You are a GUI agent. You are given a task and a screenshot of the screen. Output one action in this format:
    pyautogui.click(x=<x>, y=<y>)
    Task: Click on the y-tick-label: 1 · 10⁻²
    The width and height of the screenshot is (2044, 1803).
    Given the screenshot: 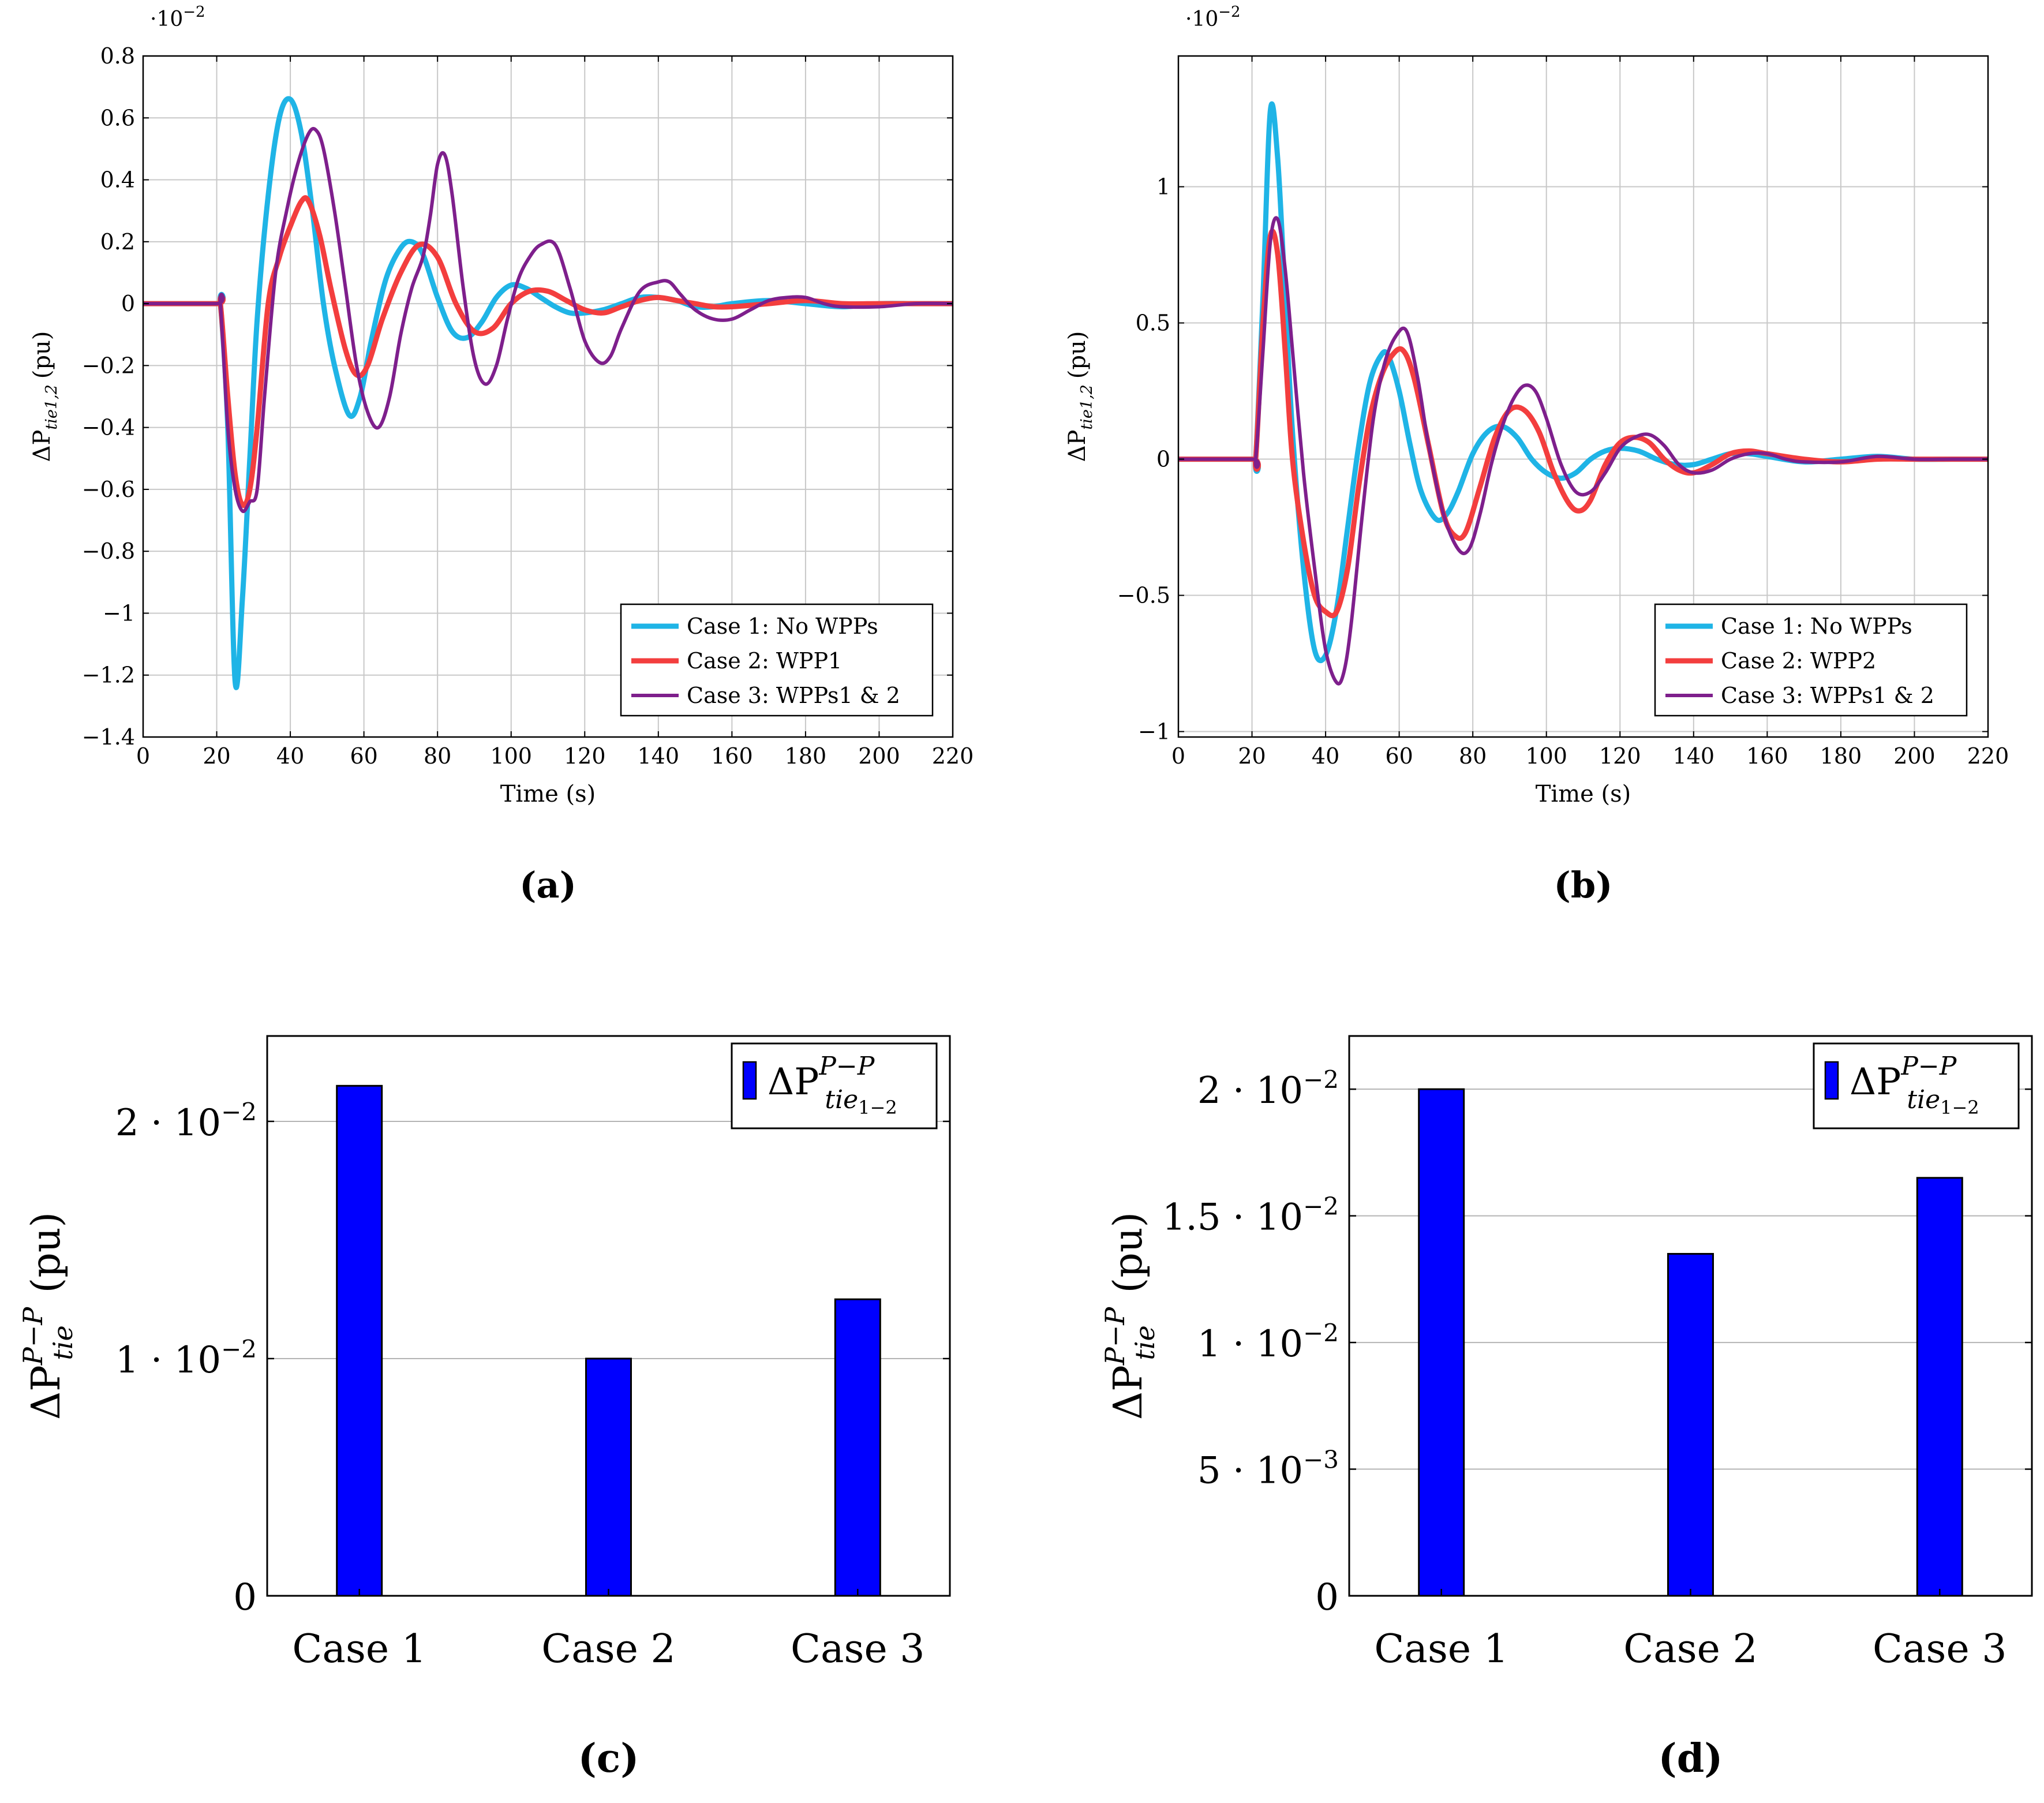 What is the action you would take?
    pyautogui.click(x=1268, y=1342)
    